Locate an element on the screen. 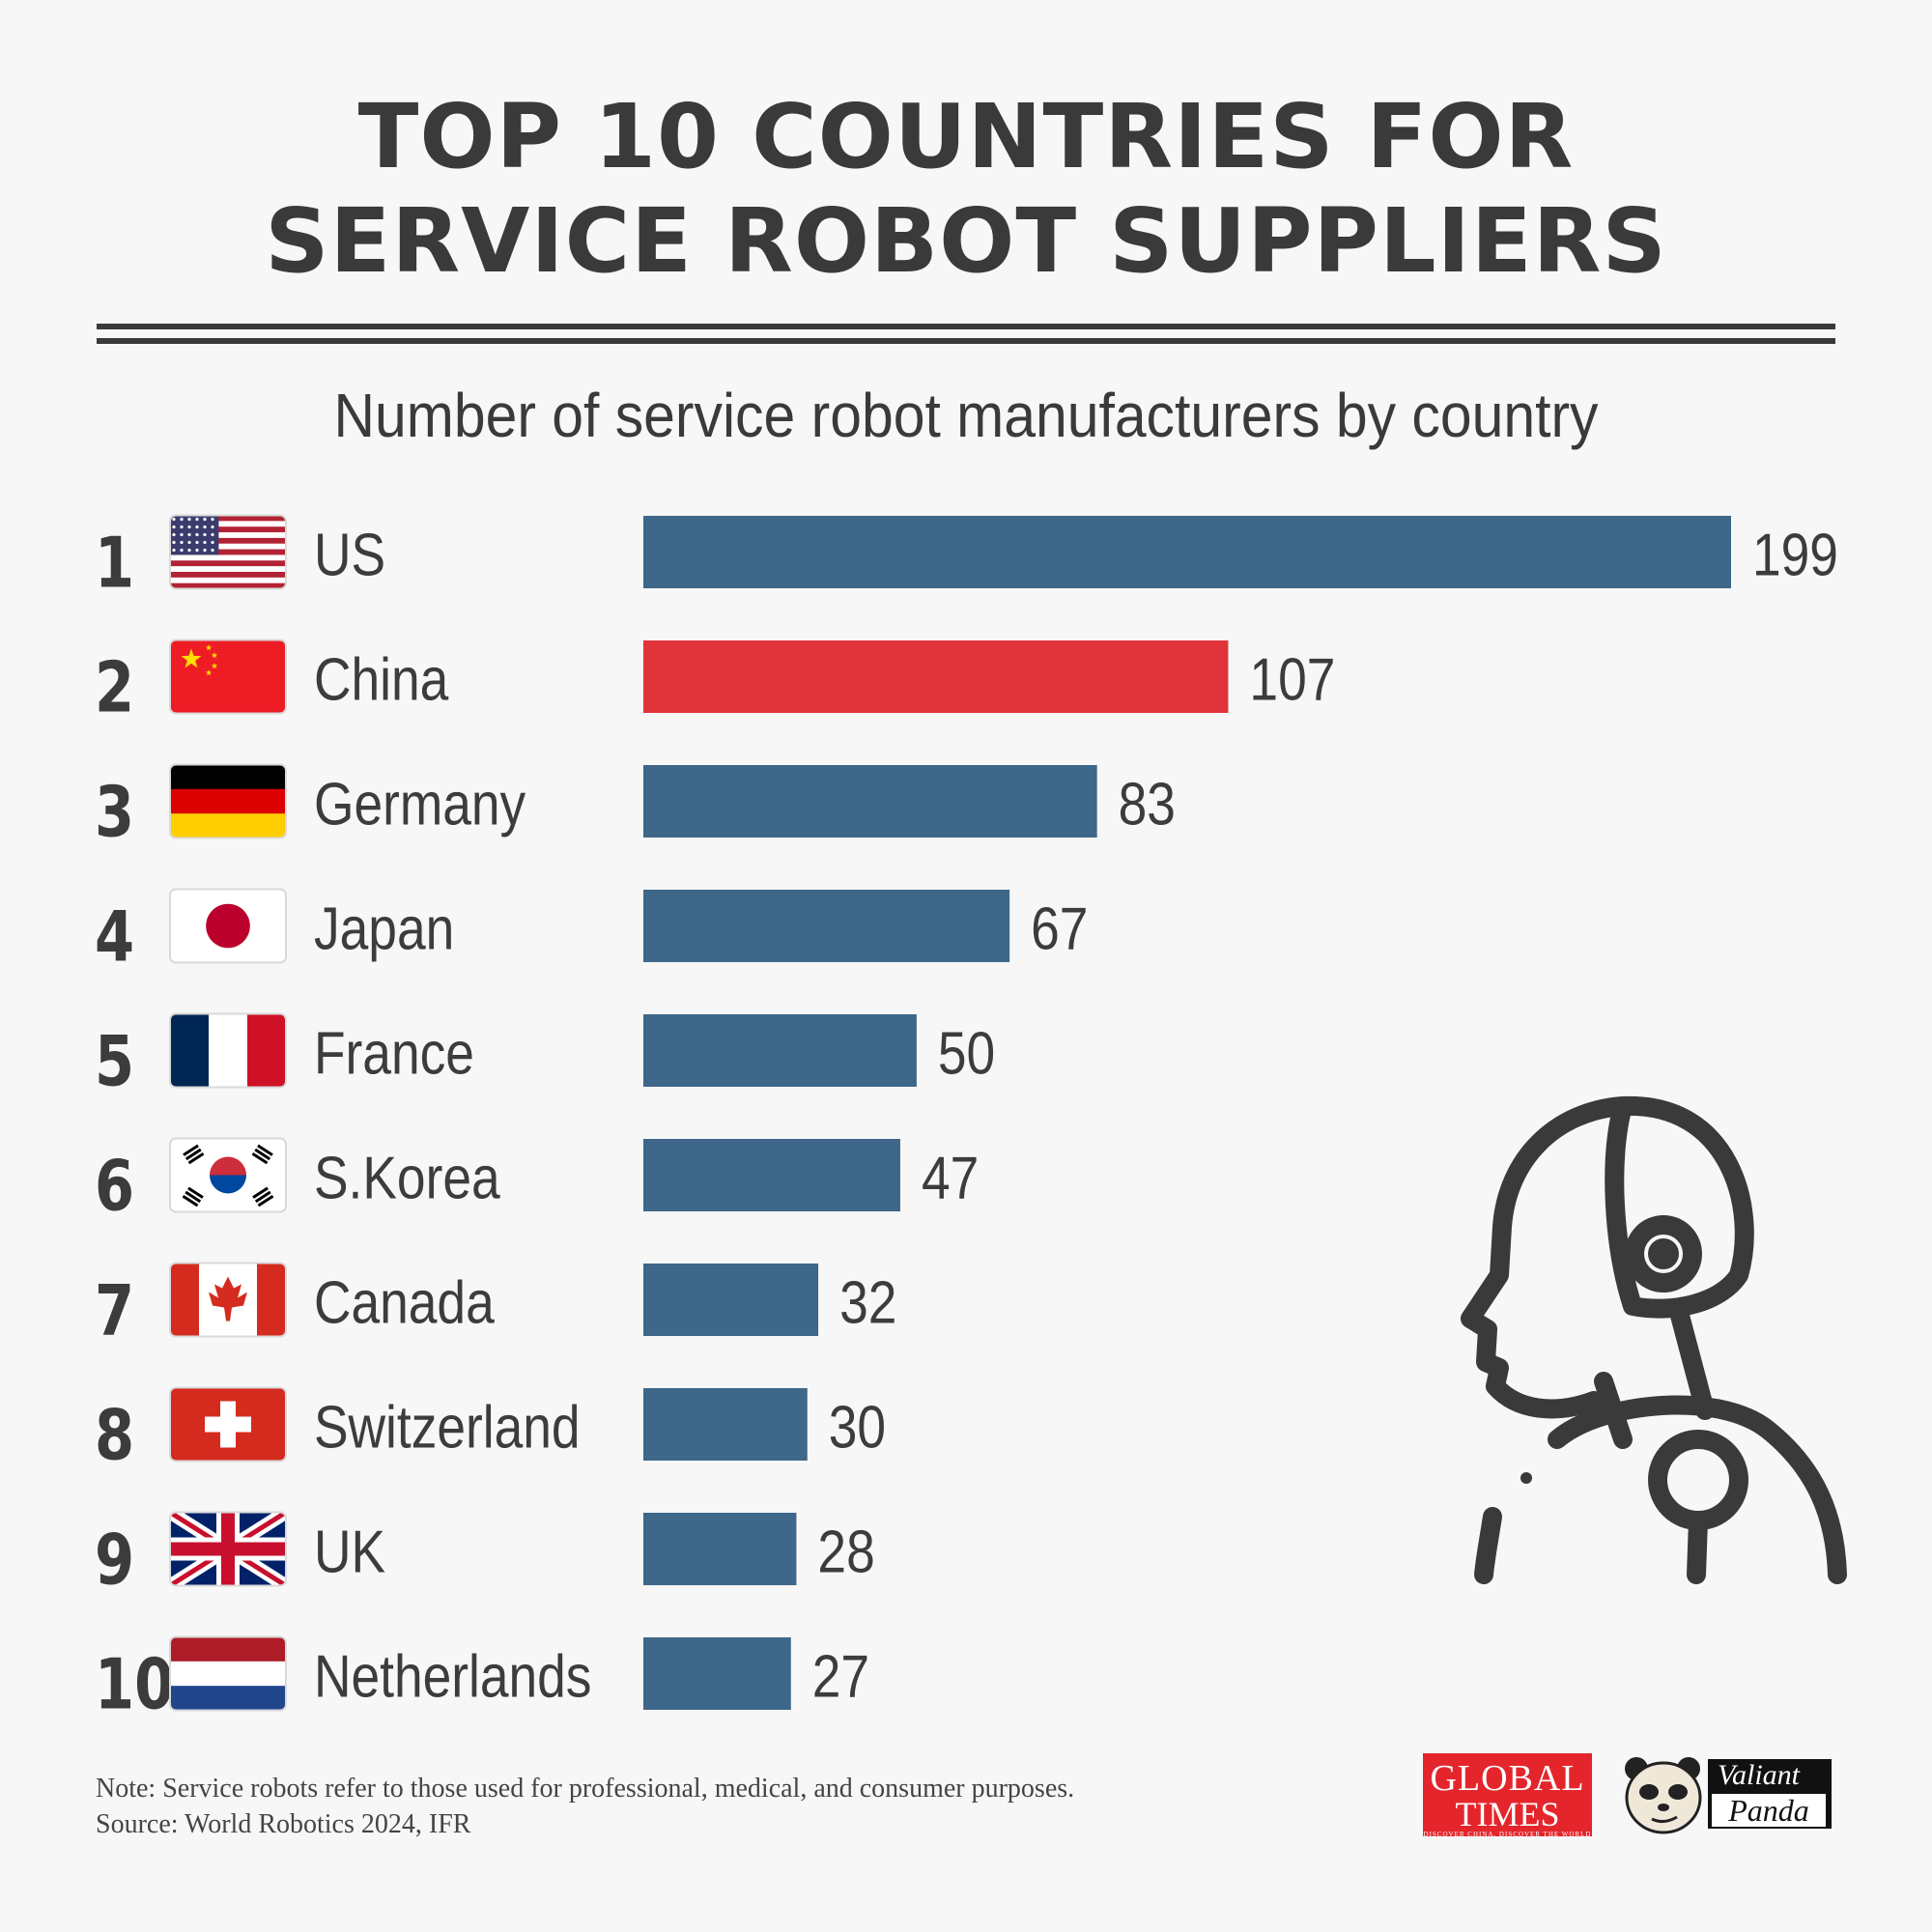 The image size is (1932, 1932). japan-flag is located at coordinates (228, 926).